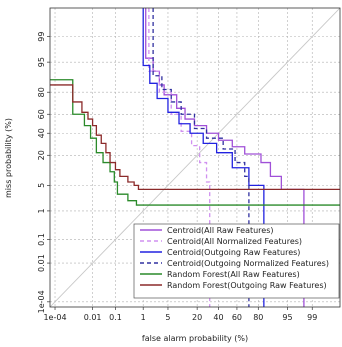  Describe the element at coordinates (312, 317) in the screenshot. I see `x-tick-label-10: 99` at that location.